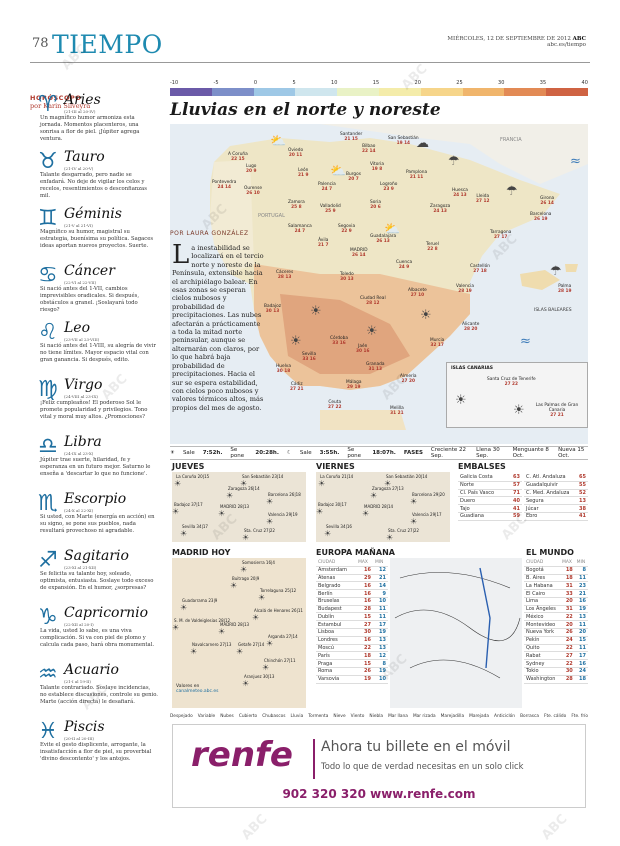 The height and width of the screenshot is (846, 620). Describe the element at coordinates (571, 268) in the screenshot. I see `menorca` at that location.